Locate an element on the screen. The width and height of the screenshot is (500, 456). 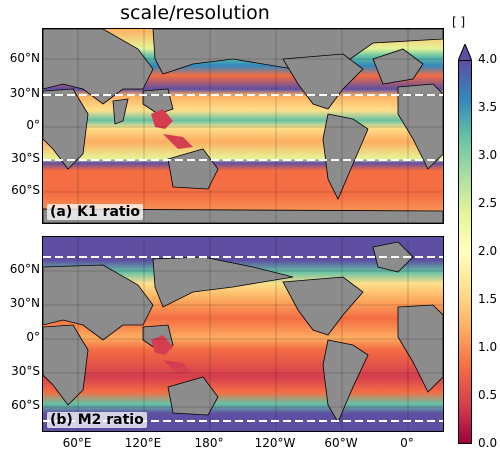
panel-b-ytick-60n: 60°N is located at coordinates (24, 269).